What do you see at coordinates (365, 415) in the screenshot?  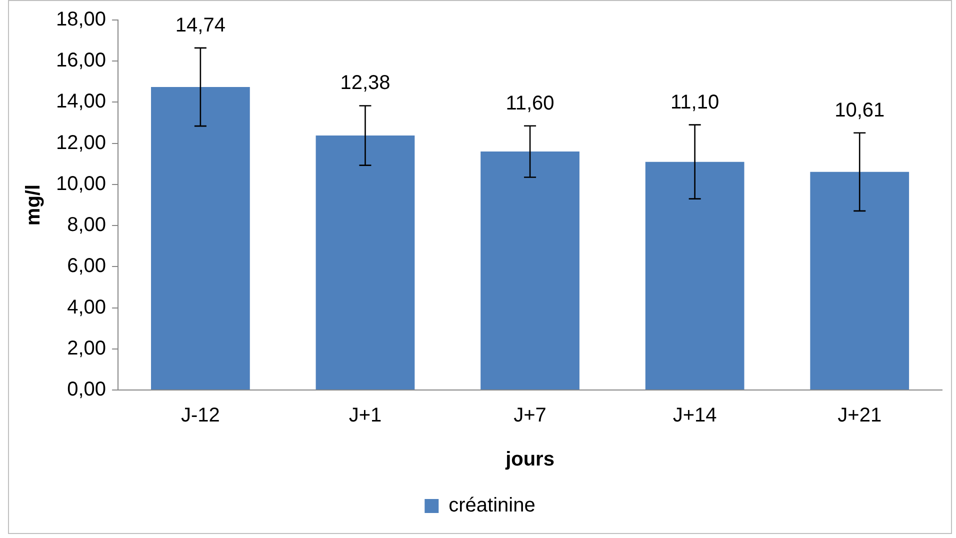 I see `x-tick-label: J+1` at bounding box center [365, 415].